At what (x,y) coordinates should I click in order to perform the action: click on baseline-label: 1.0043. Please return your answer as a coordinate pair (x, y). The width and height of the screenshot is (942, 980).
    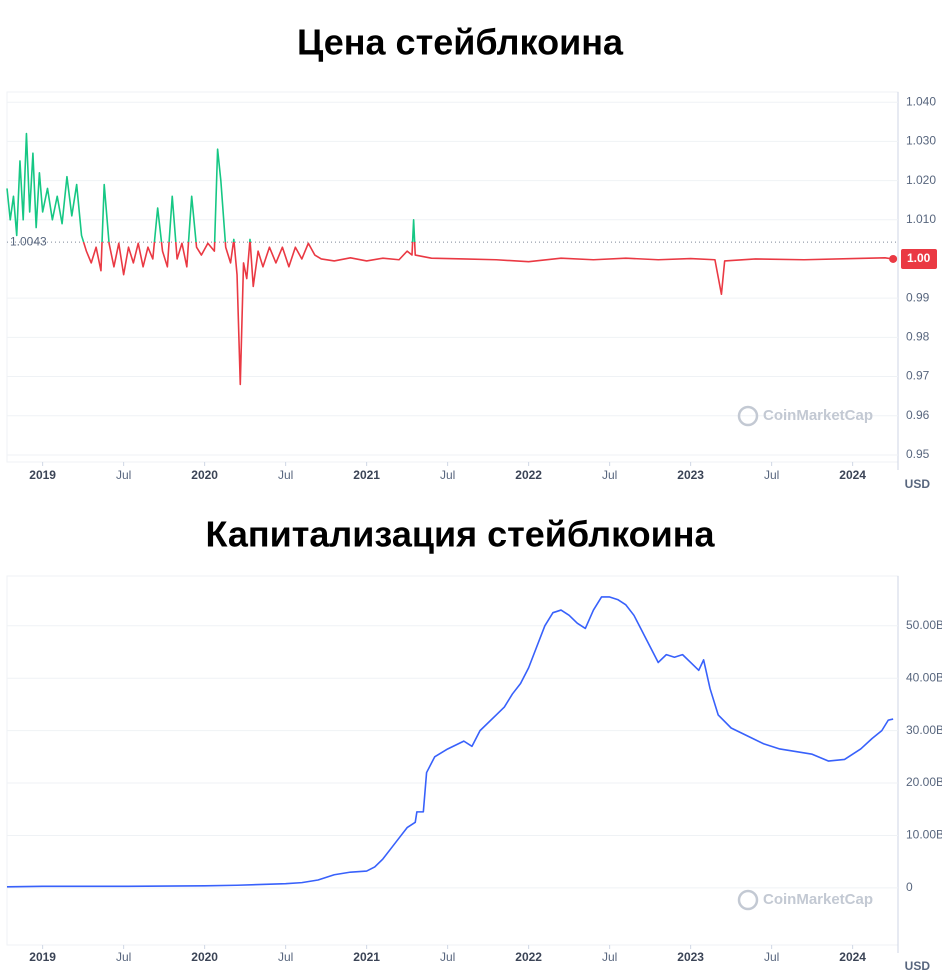
    Looking at the image, I should click on (28, 241).